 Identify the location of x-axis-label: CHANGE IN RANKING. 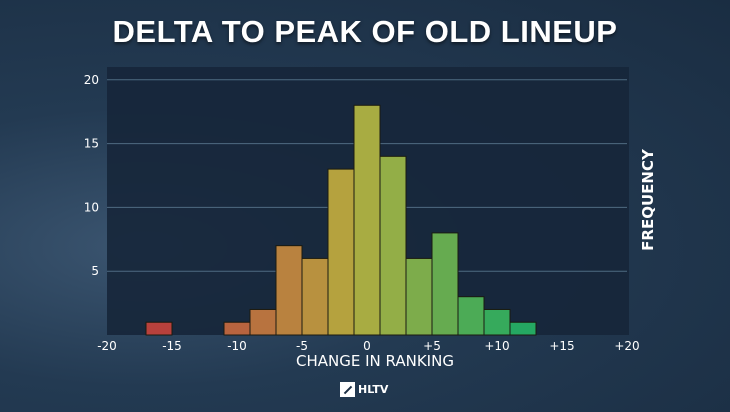
(375, 361).